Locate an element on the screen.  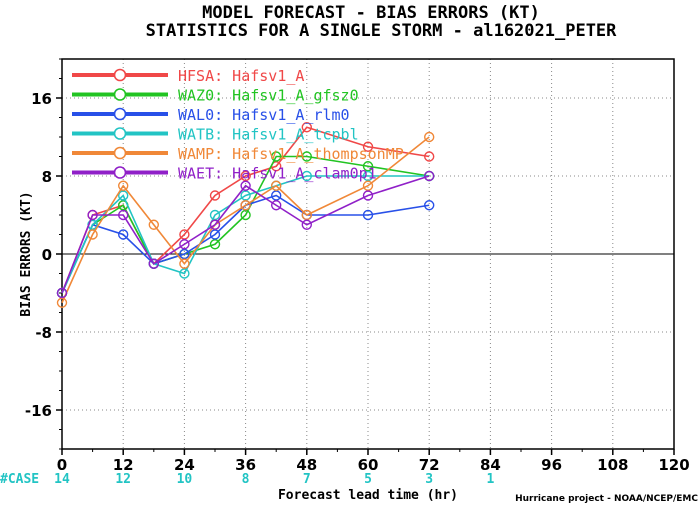
x-tick-label: 0 is located at coordinates (62, 465).